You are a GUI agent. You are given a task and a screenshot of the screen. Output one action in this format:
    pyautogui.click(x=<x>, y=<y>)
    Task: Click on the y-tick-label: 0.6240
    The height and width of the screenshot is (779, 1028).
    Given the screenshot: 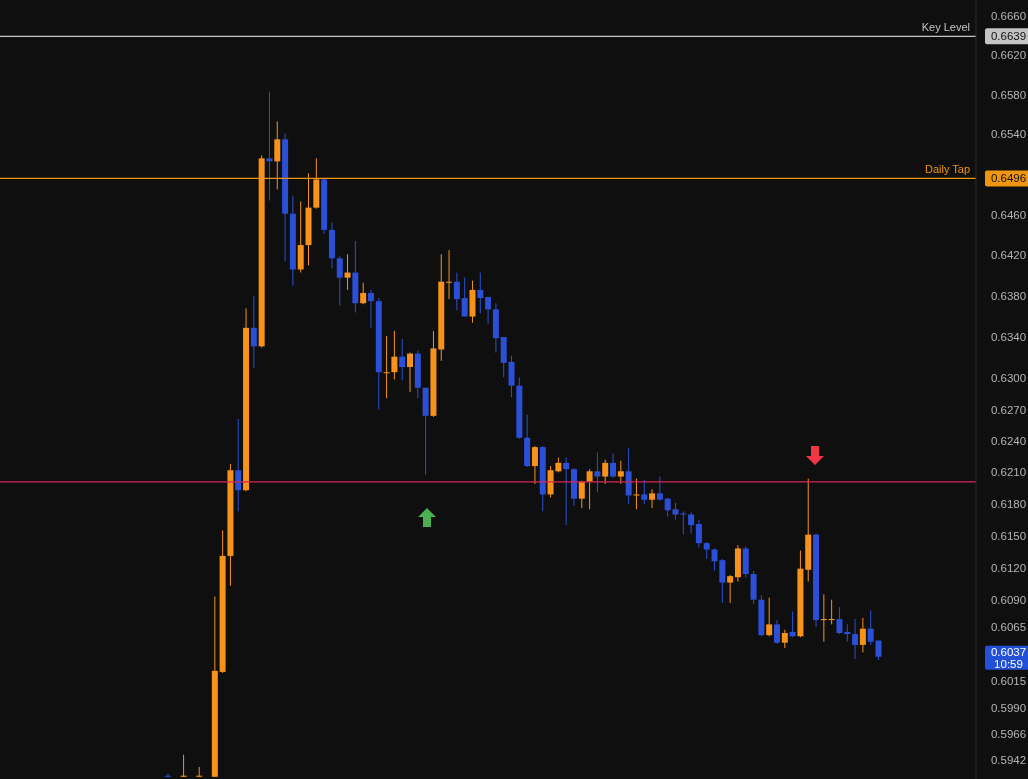 What is the action you would take?
    pyautogui.click(x=1008, y=440)
    